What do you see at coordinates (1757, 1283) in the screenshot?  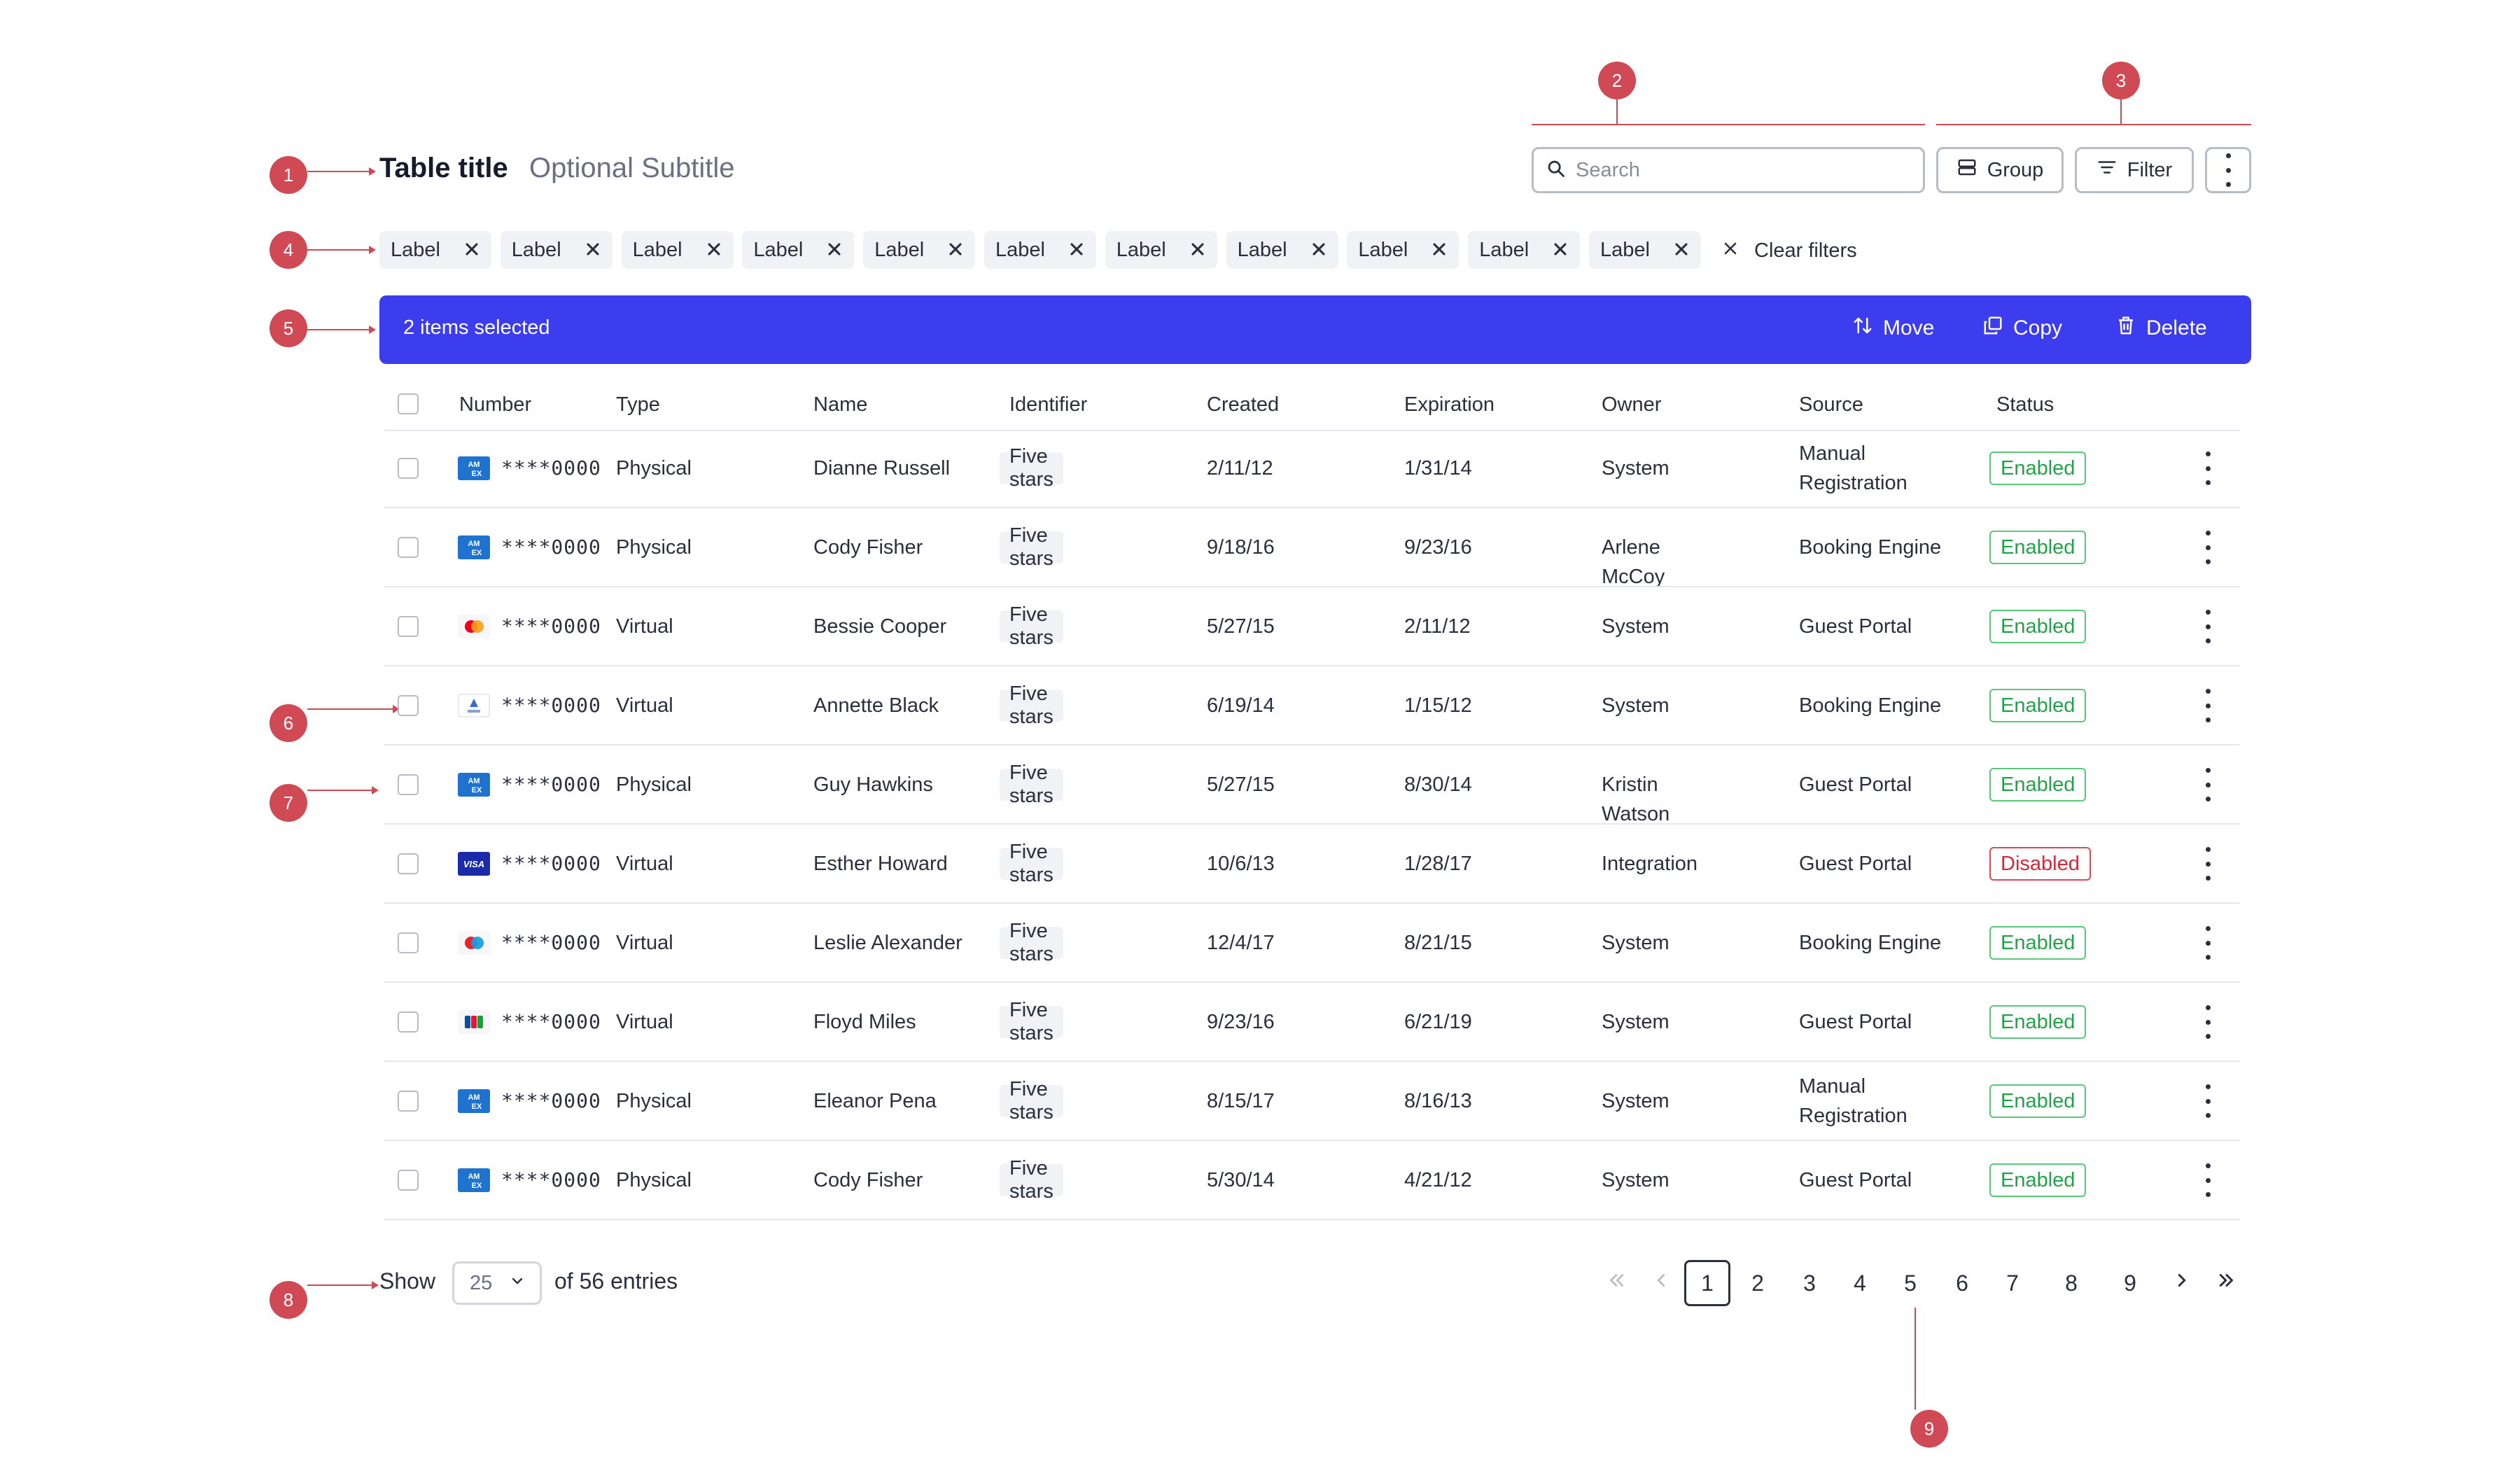 I see `page-button: 2` at bounding box center [1757, 1283].